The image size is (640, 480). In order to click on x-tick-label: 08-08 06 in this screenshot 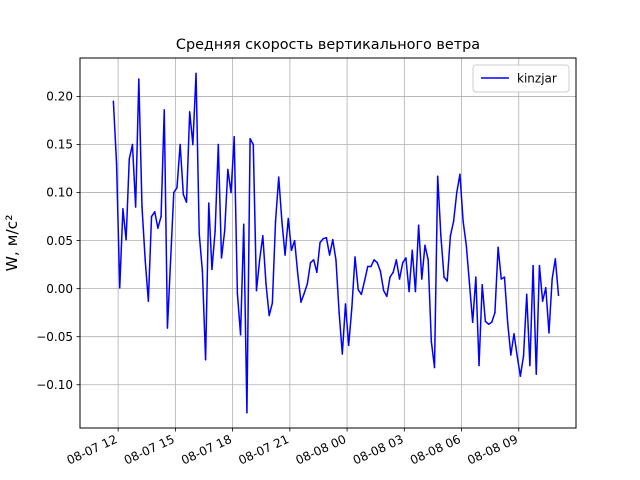, I will do `click(435, 449)`.